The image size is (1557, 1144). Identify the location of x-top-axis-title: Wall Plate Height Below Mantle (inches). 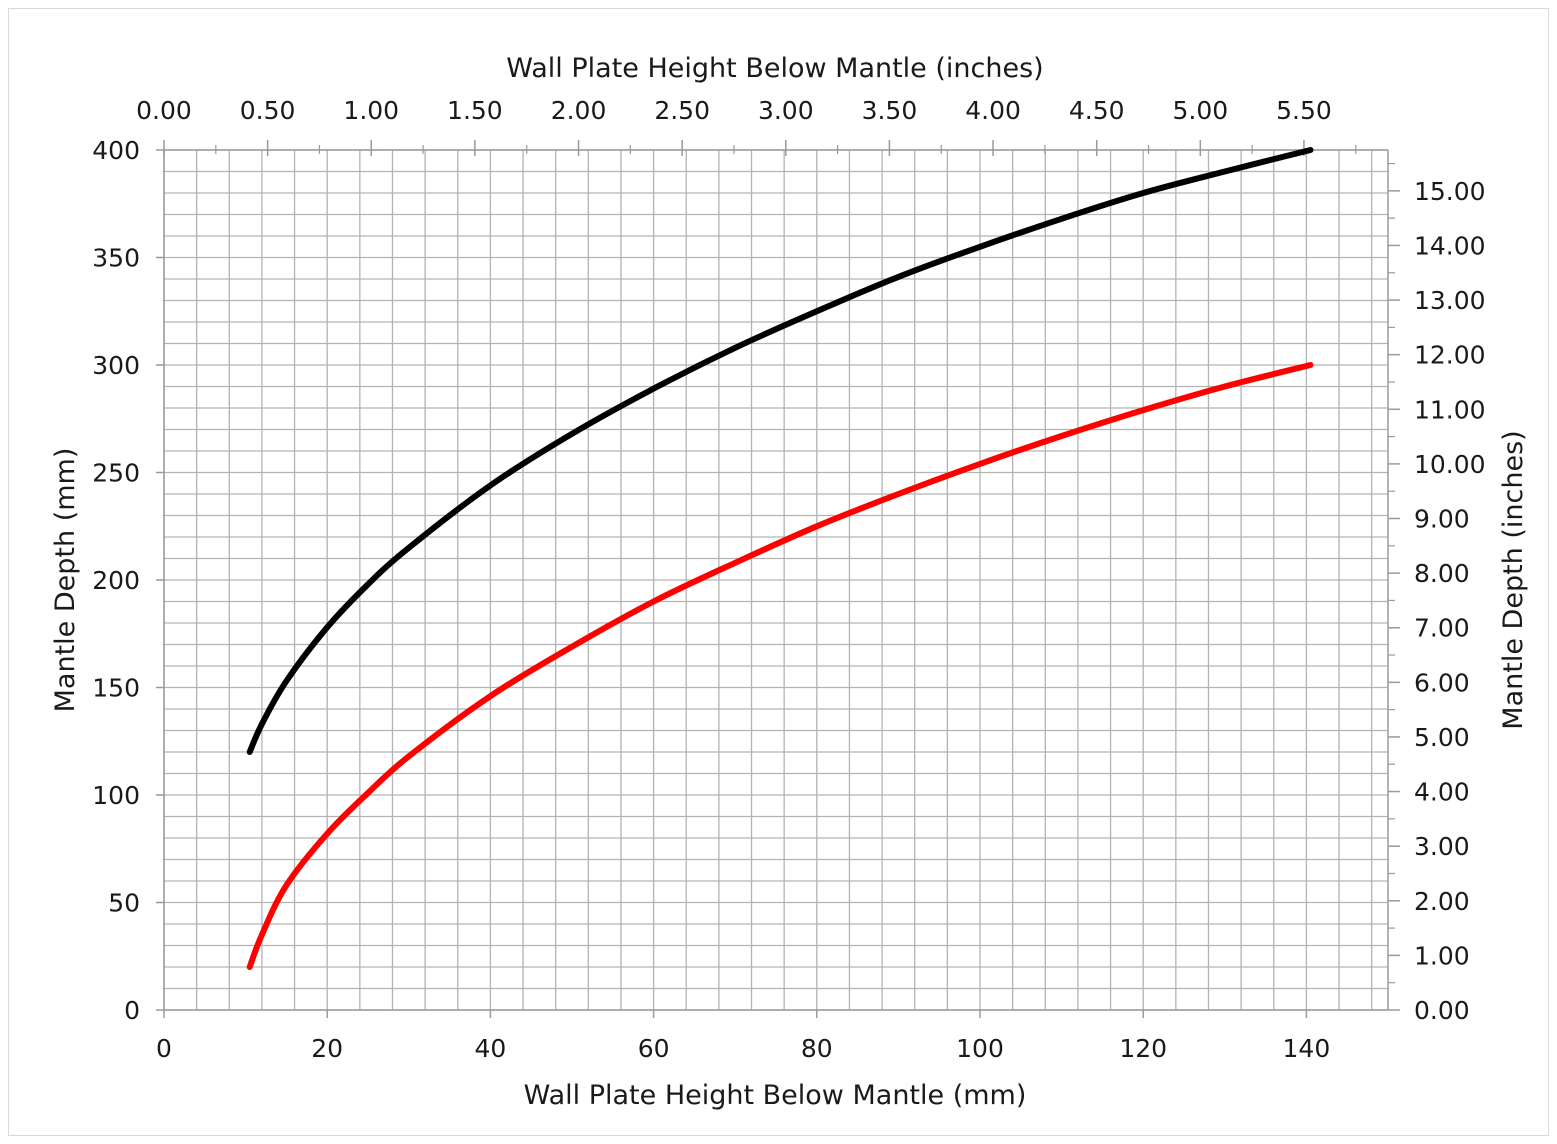
(774, 68).